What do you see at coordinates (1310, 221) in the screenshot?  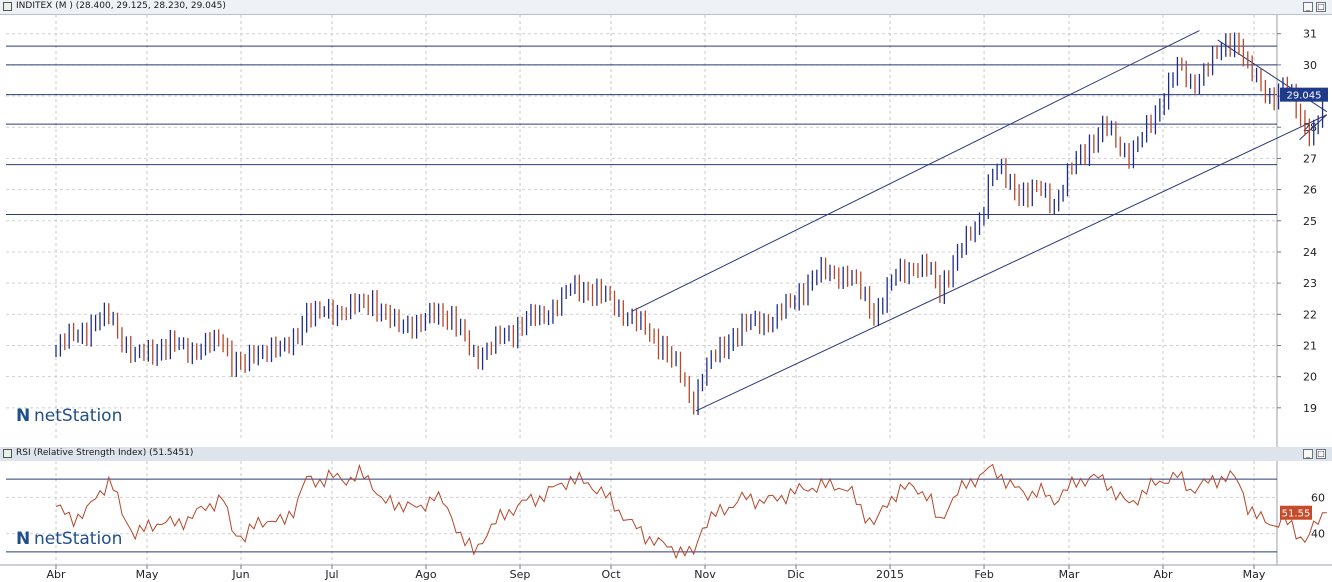 I see `y-tick-label: 25` at bounding box center [1310, 221].